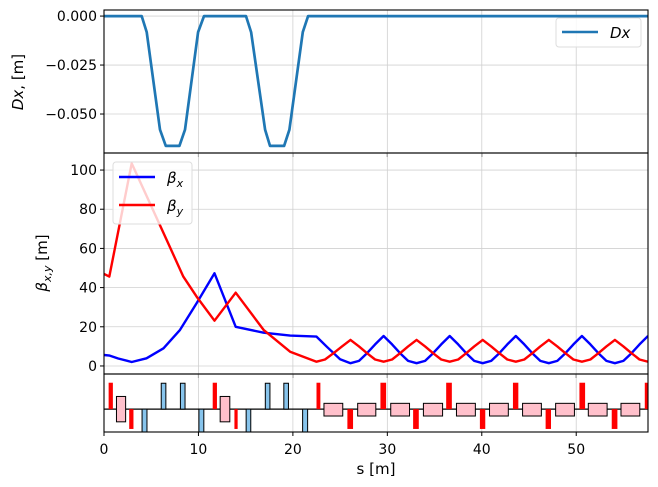 Image resolution: width=658 pixels, height=487 pixels. Describe the element at coordinates (77, 17) in the screenshot. I see `y-tick-label: 0.000` at that location.